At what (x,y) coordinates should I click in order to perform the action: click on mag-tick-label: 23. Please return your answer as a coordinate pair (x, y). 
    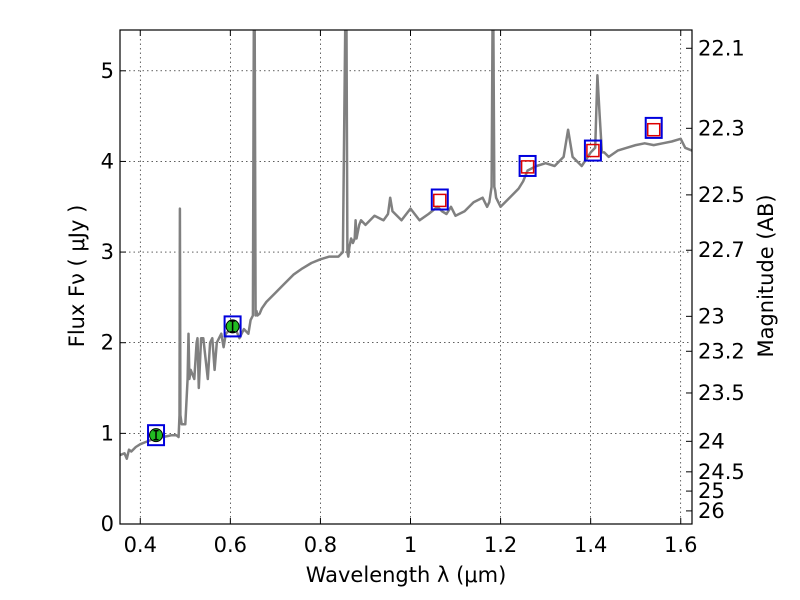
    Looking at the image, I should click on (711, 316).